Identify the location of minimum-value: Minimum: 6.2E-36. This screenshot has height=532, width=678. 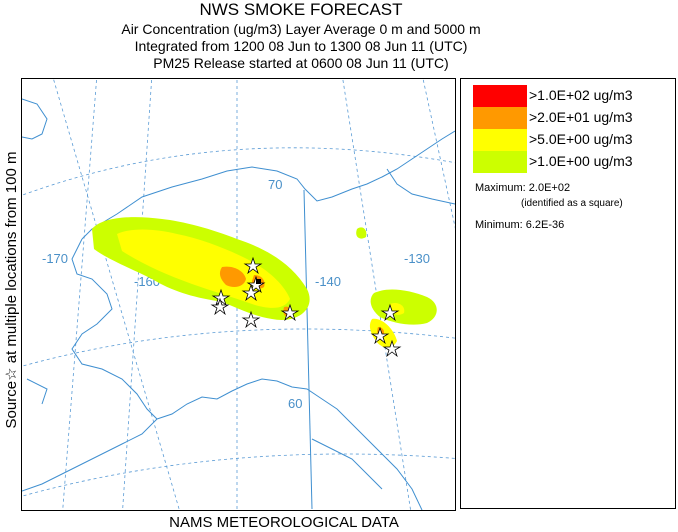
(520, 225).